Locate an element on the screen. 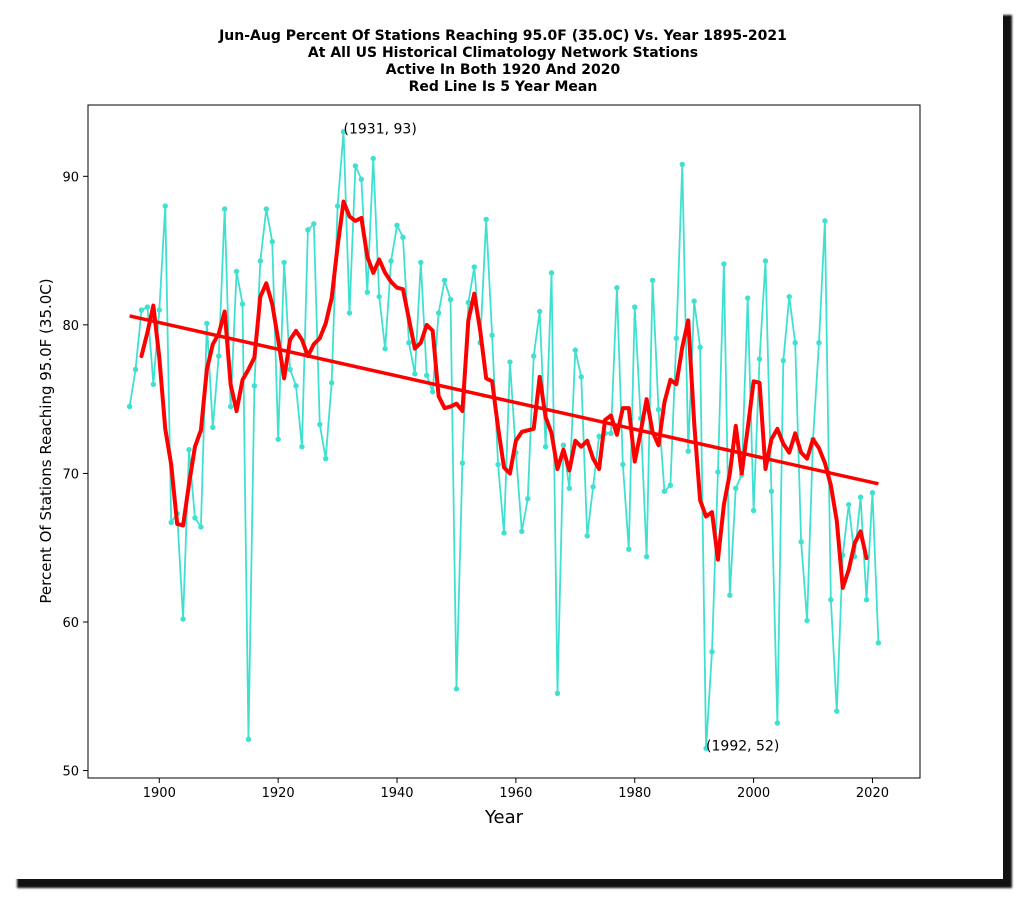 Image resolution: width=1024 pixels, height=901 pixels. x-tick-label: 2000 is located at coordinates (753, 793).